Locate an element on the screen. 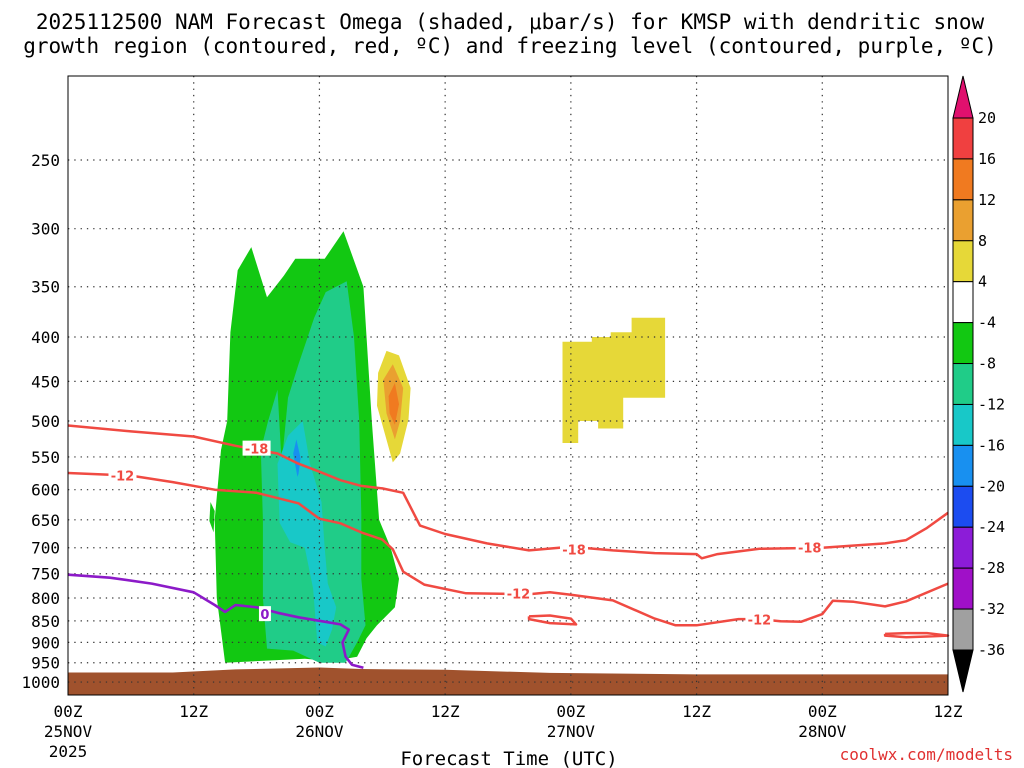  colorbar-label-3: 8 is located at coordinates (982, 241).